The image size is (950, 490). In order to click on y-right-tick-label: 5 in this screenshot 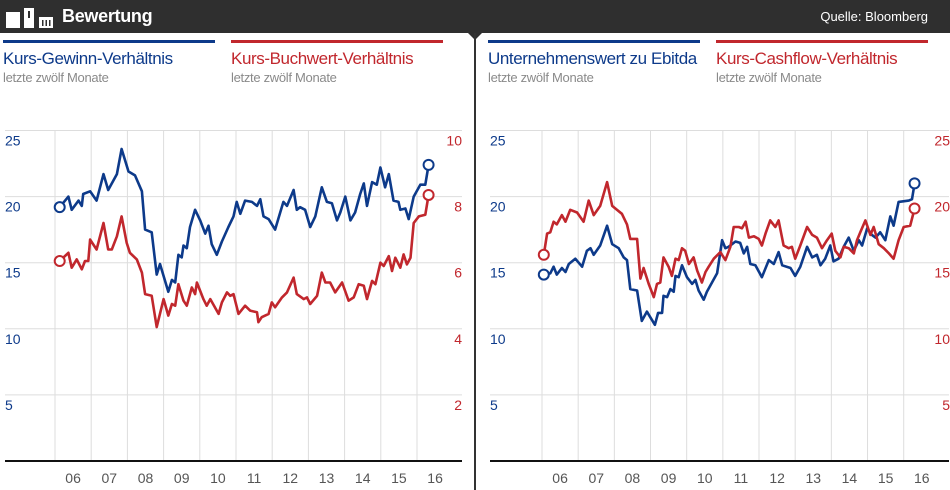, I will do `click(946, 405)`.